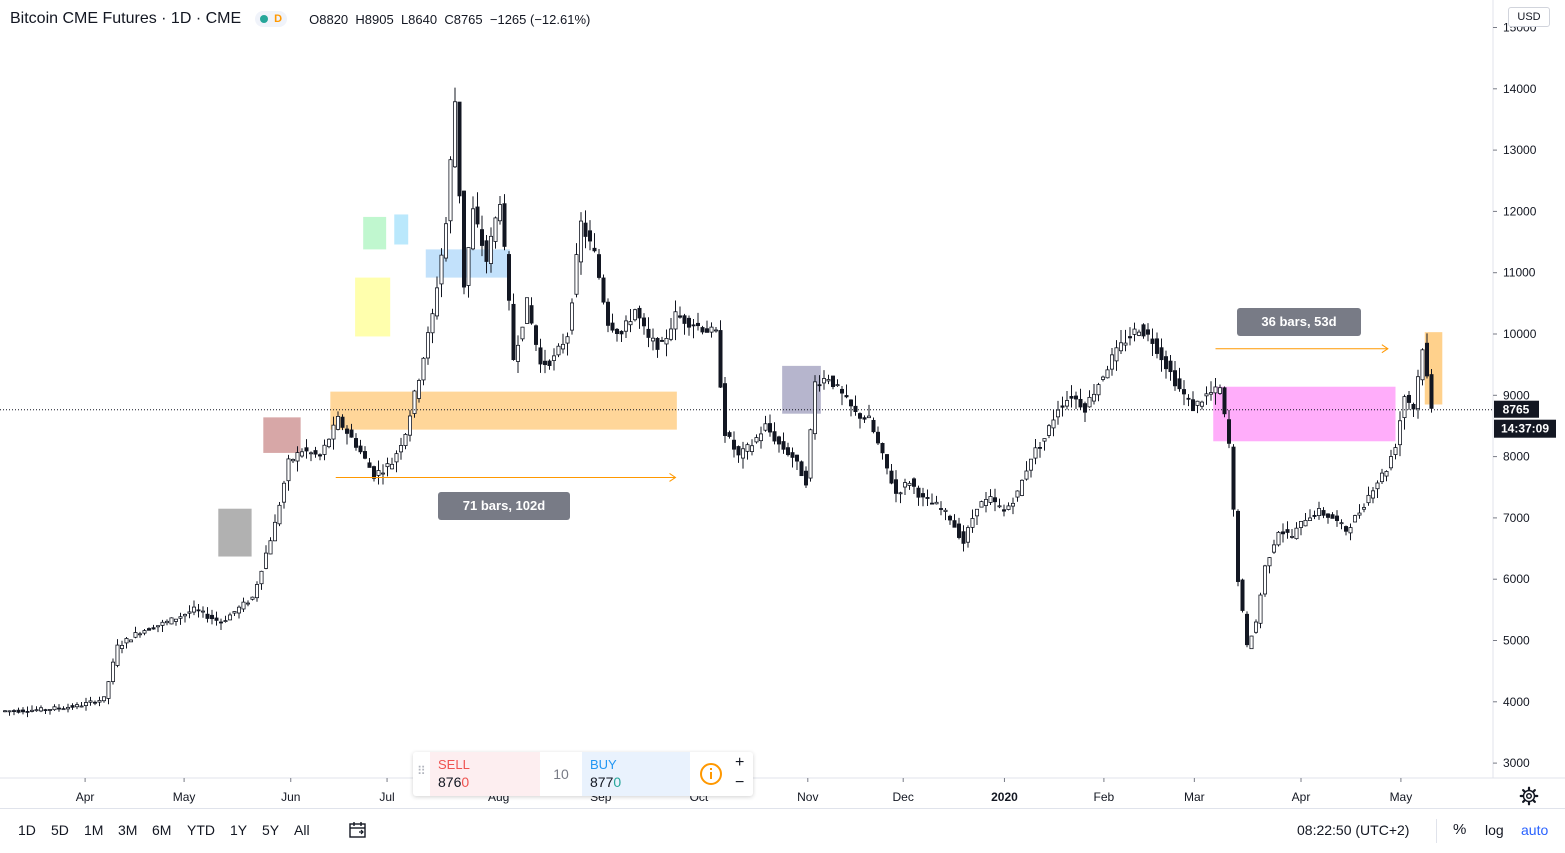 This screenshot has height=853, width=1565. Describe the element at coordinates (740, 782) in the screenshot. I see `decrease-quantity-button: −` at that location.